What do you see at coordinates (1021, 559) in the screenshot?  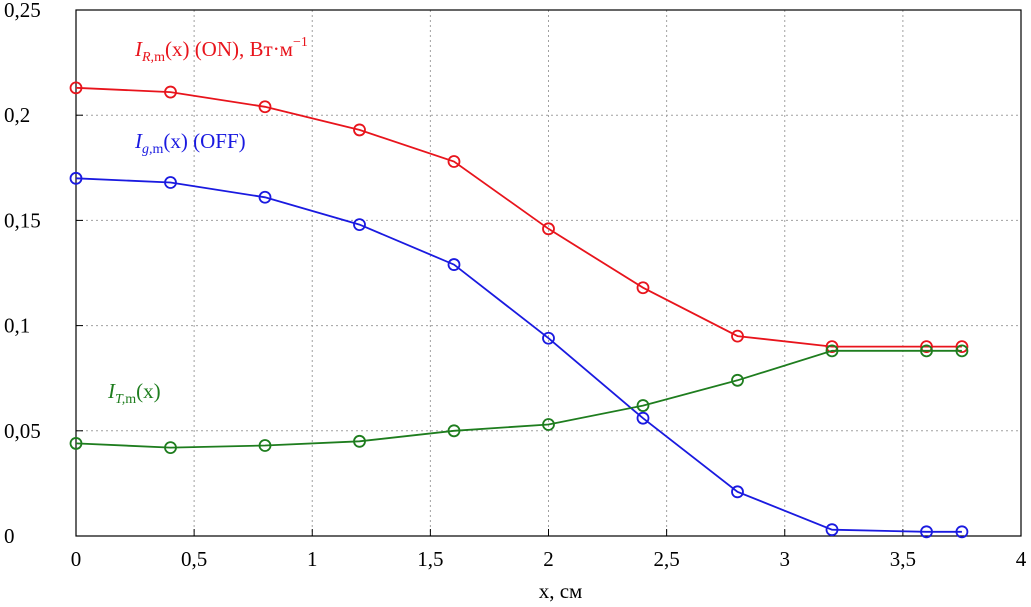 I see `x-tick-label: 4` at bounding box center [1021, 559].